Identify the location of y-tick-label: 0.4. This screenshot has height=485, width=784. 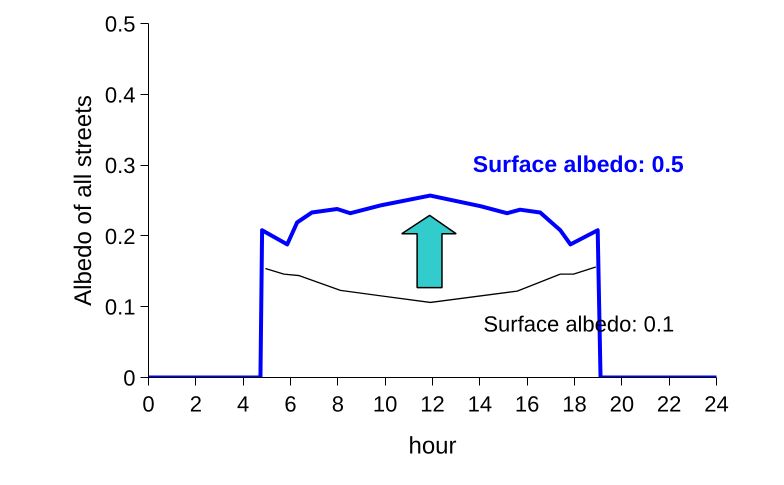
(120, 95).